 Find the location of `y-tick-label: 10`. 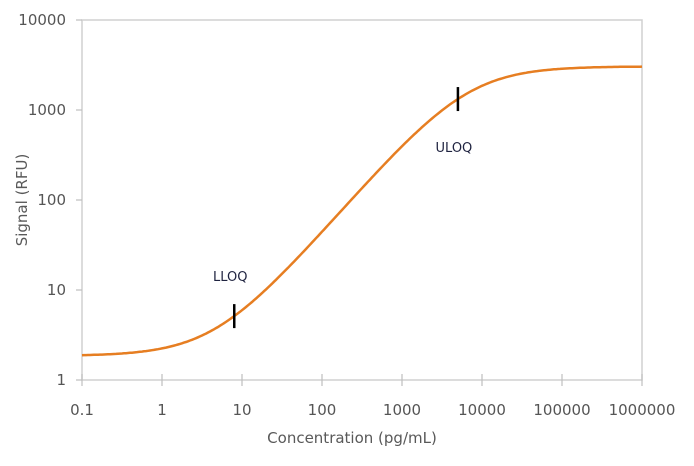

y-tick-label: 10 is located at coordinates (56, 290).